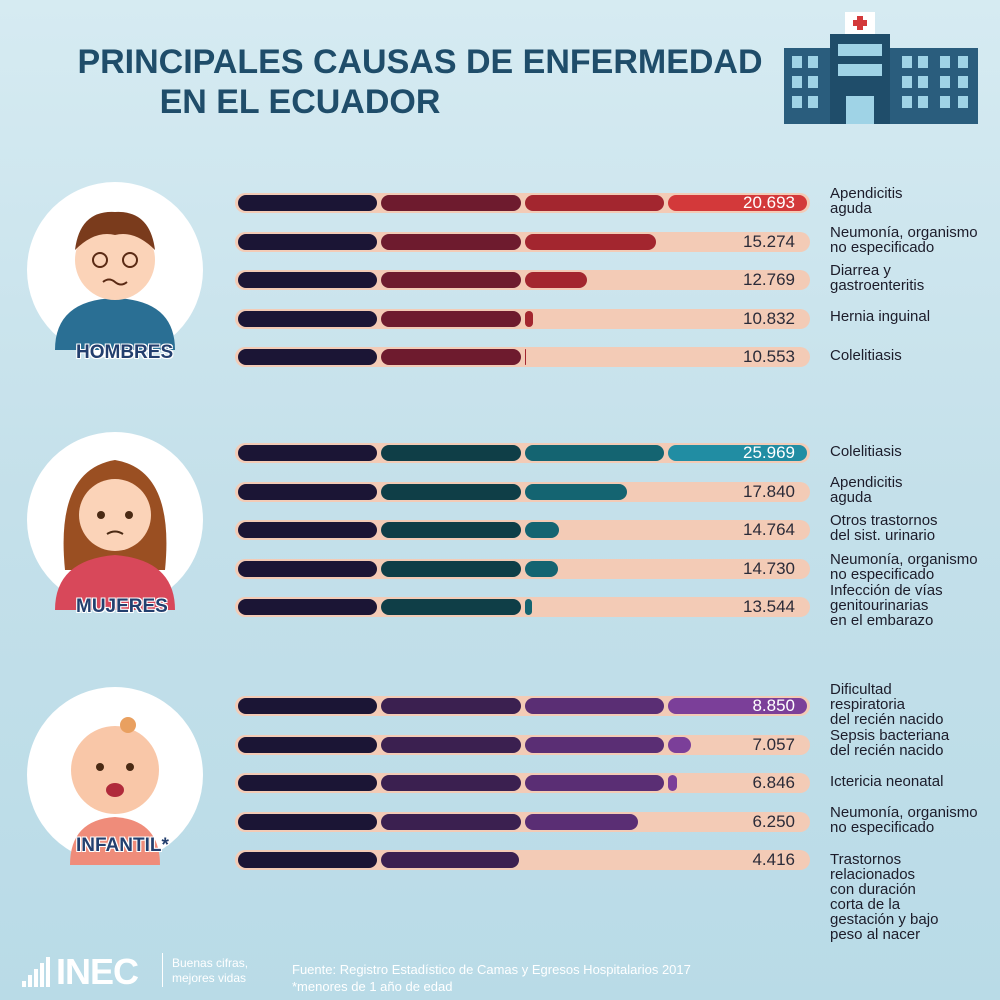 This screenshot has height=1000, width=1000. What do you see at coordinates (769, 279) in the screenshot?
I see `value-label: 12.769` at bounding box center [769, 279].